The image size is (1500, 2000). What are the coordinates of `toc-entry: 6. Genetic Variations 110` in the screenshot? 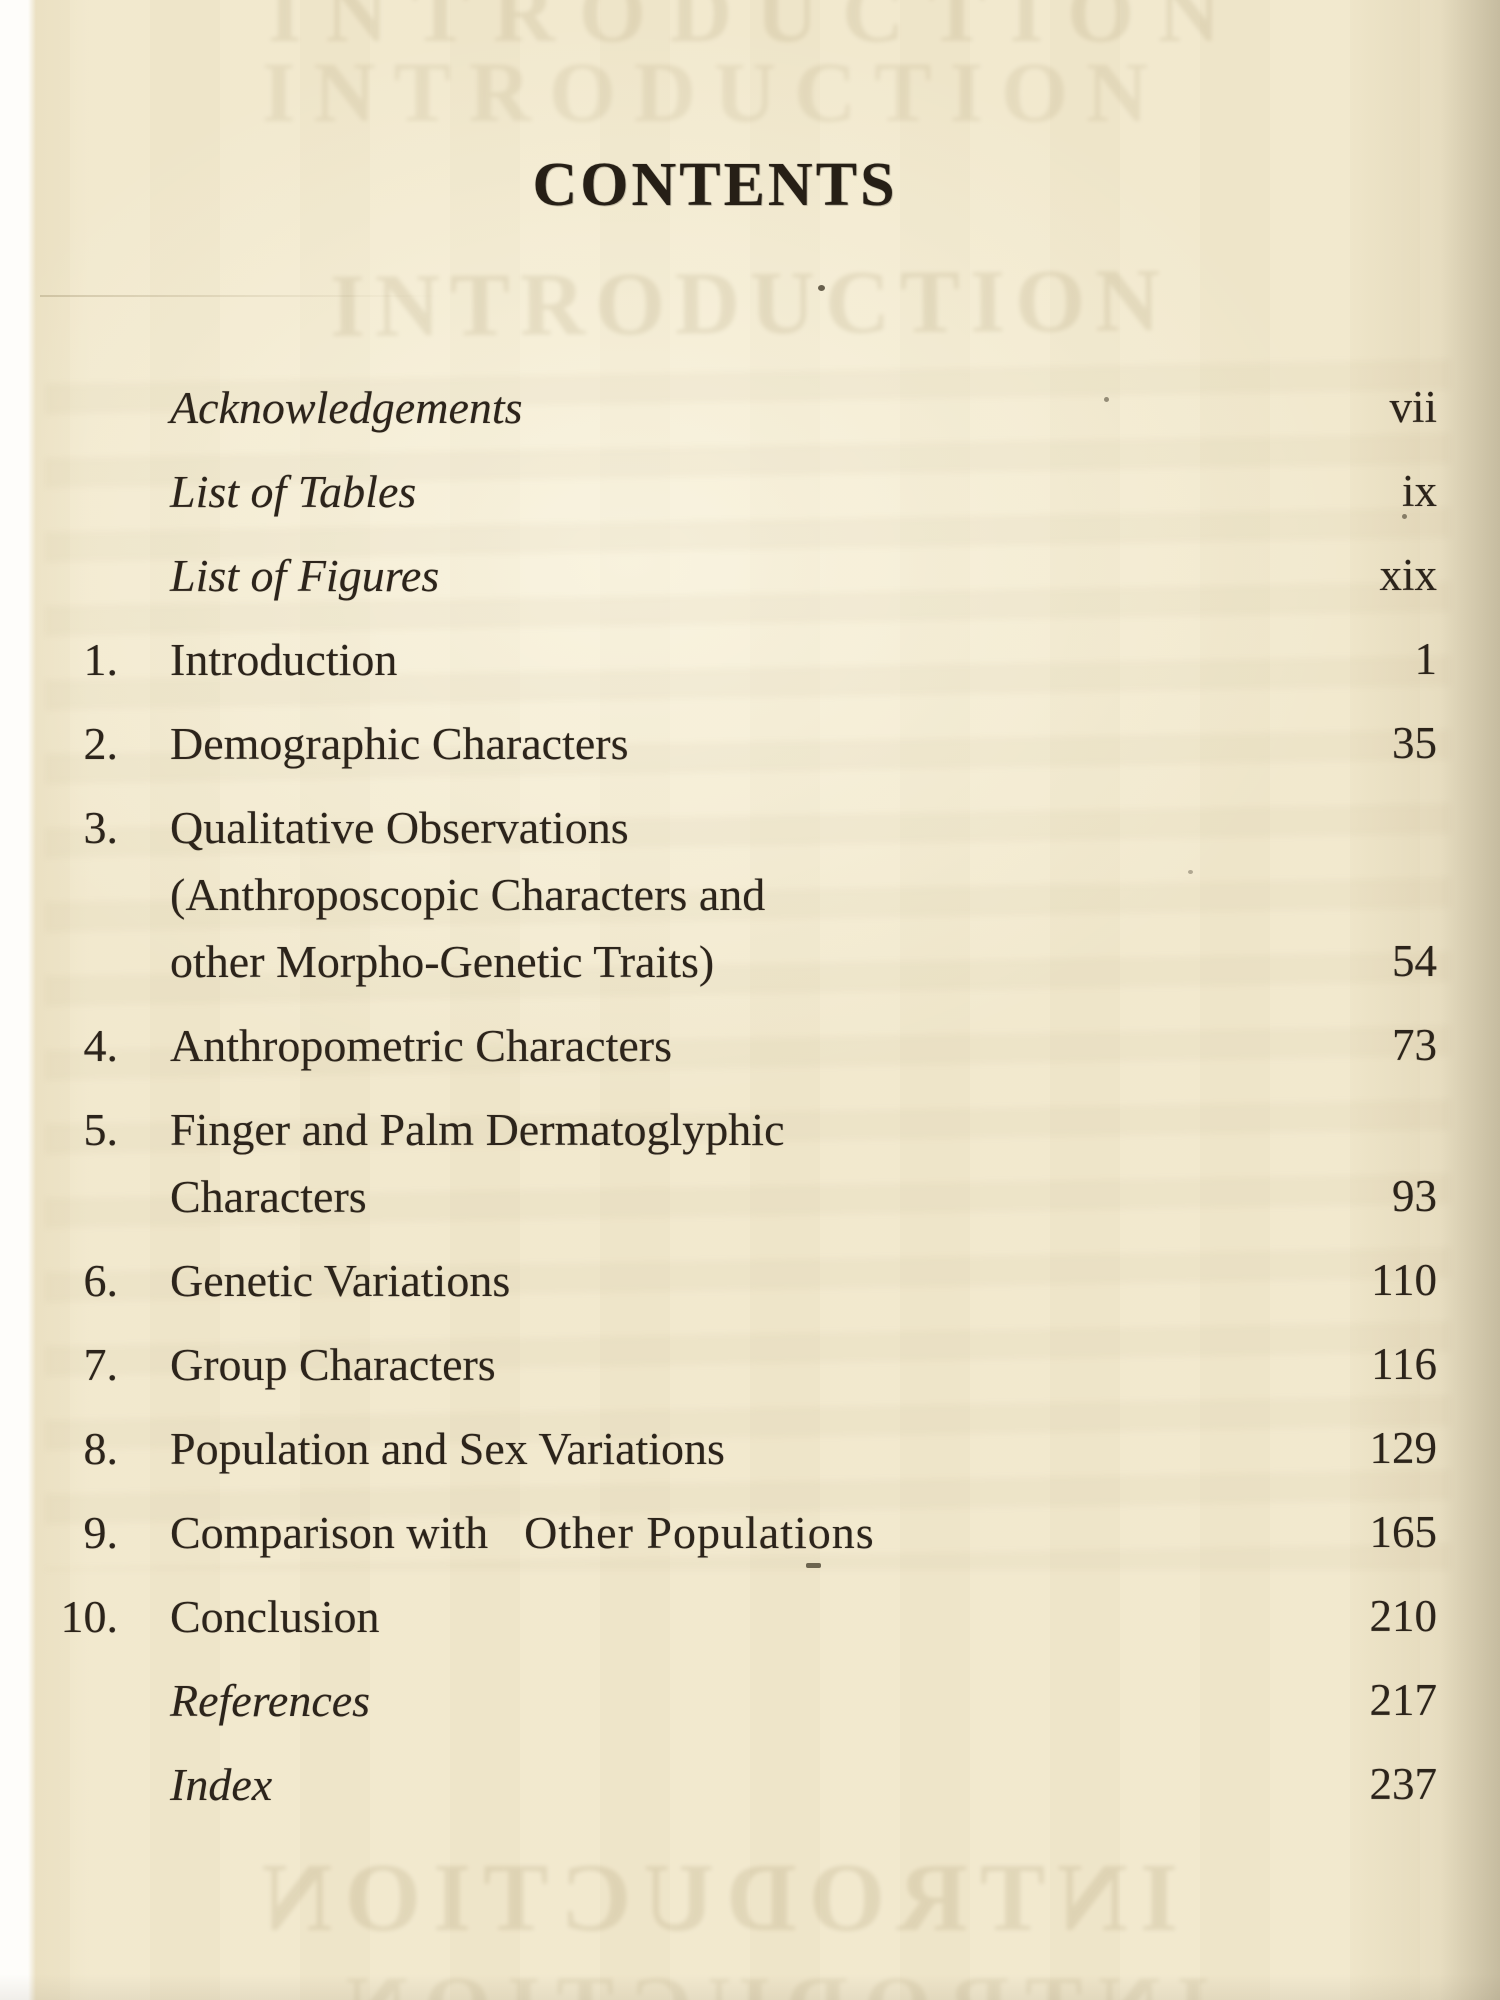 It's located at (746, 1280).